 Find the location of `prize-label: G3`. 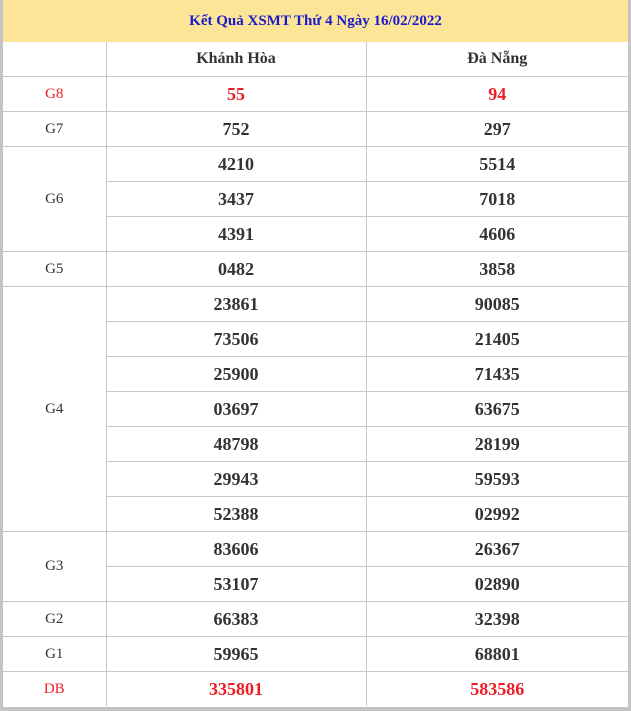

prize-label: G3 is located at coordinates (55, 566).